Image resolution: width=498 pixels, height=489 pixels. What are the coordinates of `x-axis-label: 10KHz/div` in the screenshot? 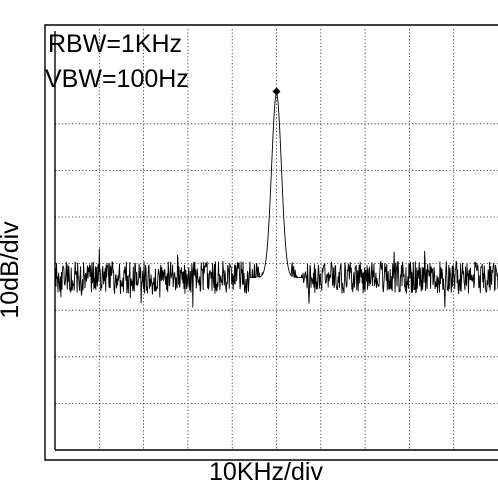 It's located at (266, 472).